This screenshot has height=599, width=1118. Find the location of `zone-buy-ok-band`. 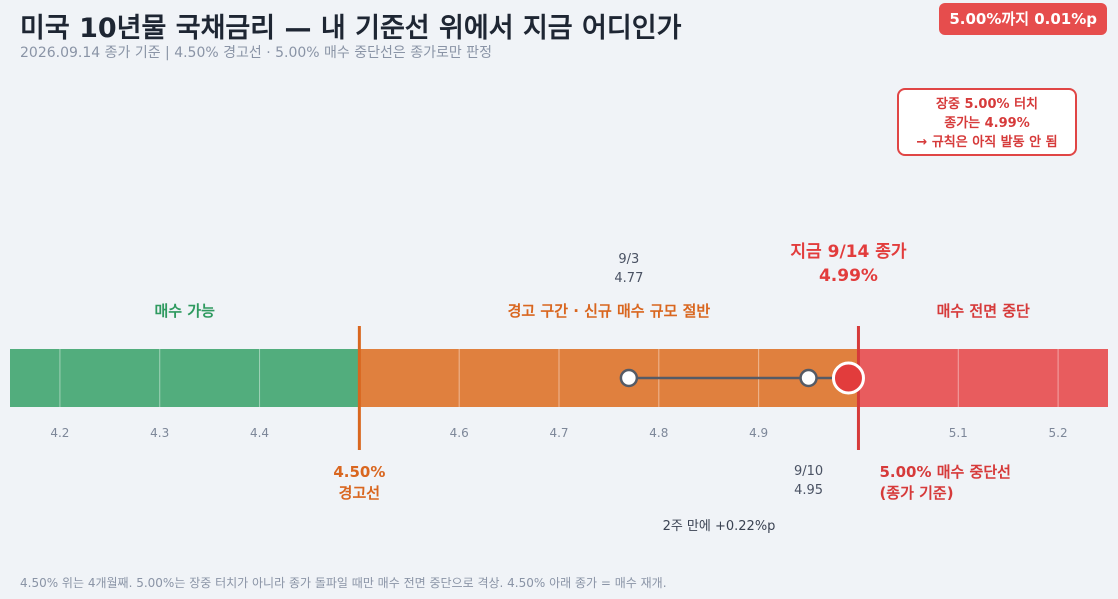

zone-buy-ok-band is located at coordinates (185, 378).